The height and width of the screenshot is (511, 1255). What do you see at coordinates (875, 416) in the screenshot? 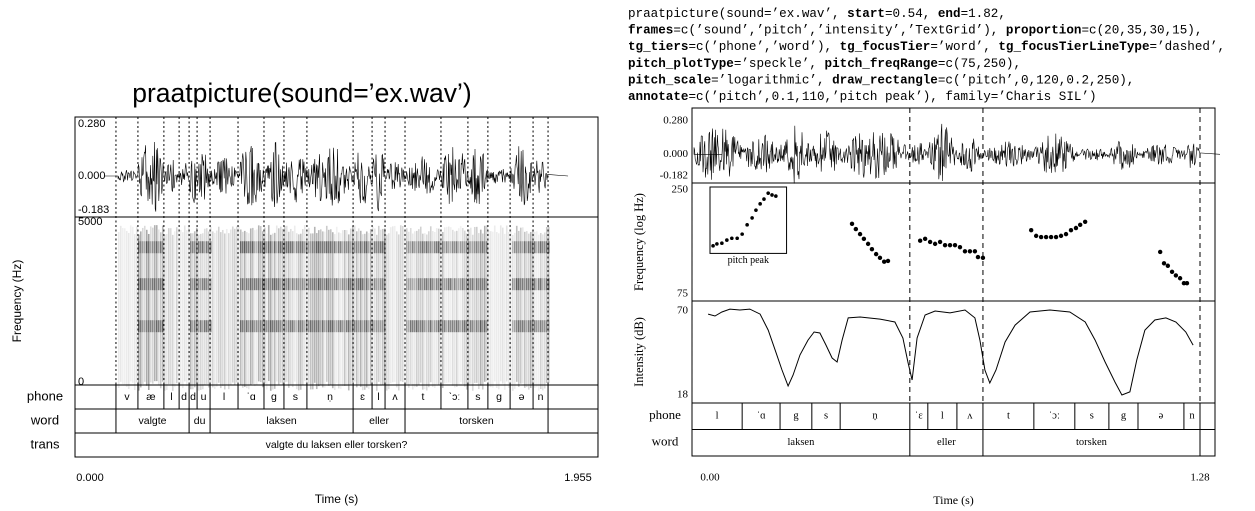
I see `tier-label: ṇ` at bounding box center [875, 416].